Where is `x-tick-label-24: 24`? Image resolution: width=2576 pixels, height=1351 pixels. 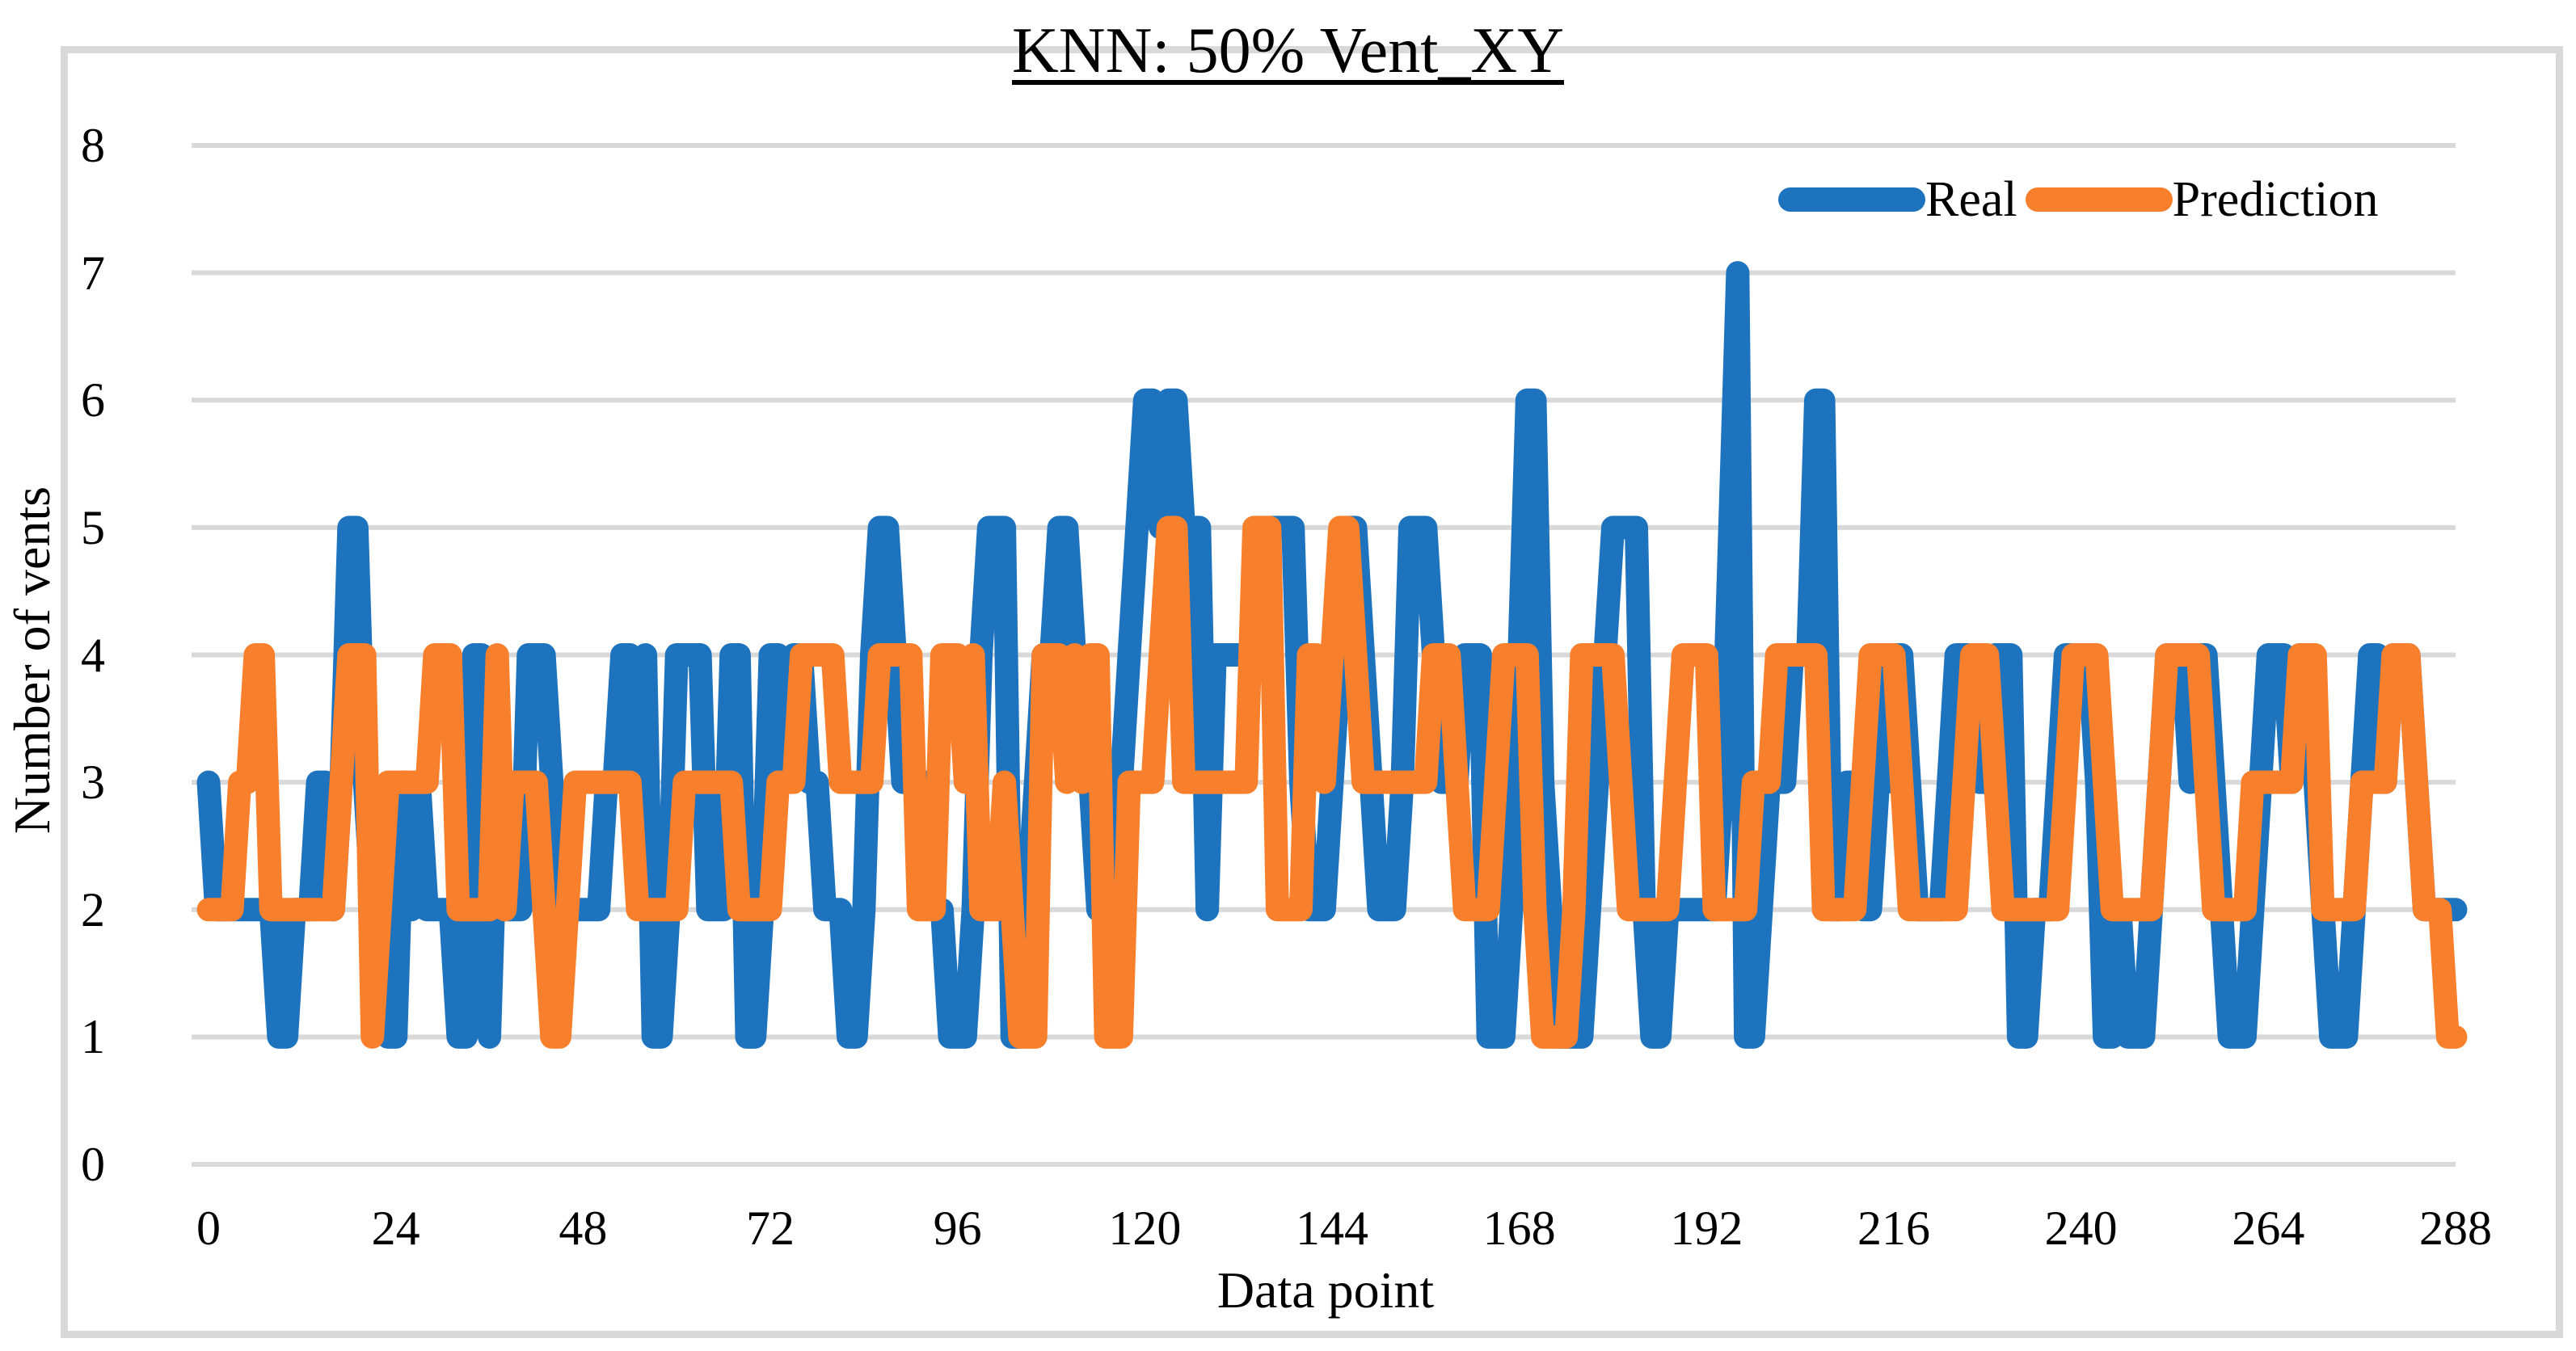 x-tick-label-24: 24 is located at coordinates (395, 1228).